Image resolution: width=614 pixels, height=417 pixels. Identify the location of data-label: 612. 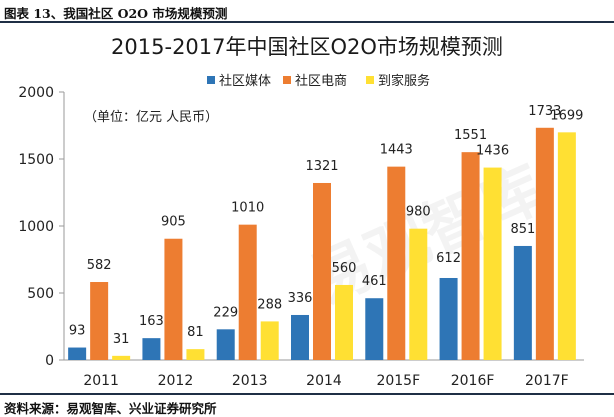
(448, 258).